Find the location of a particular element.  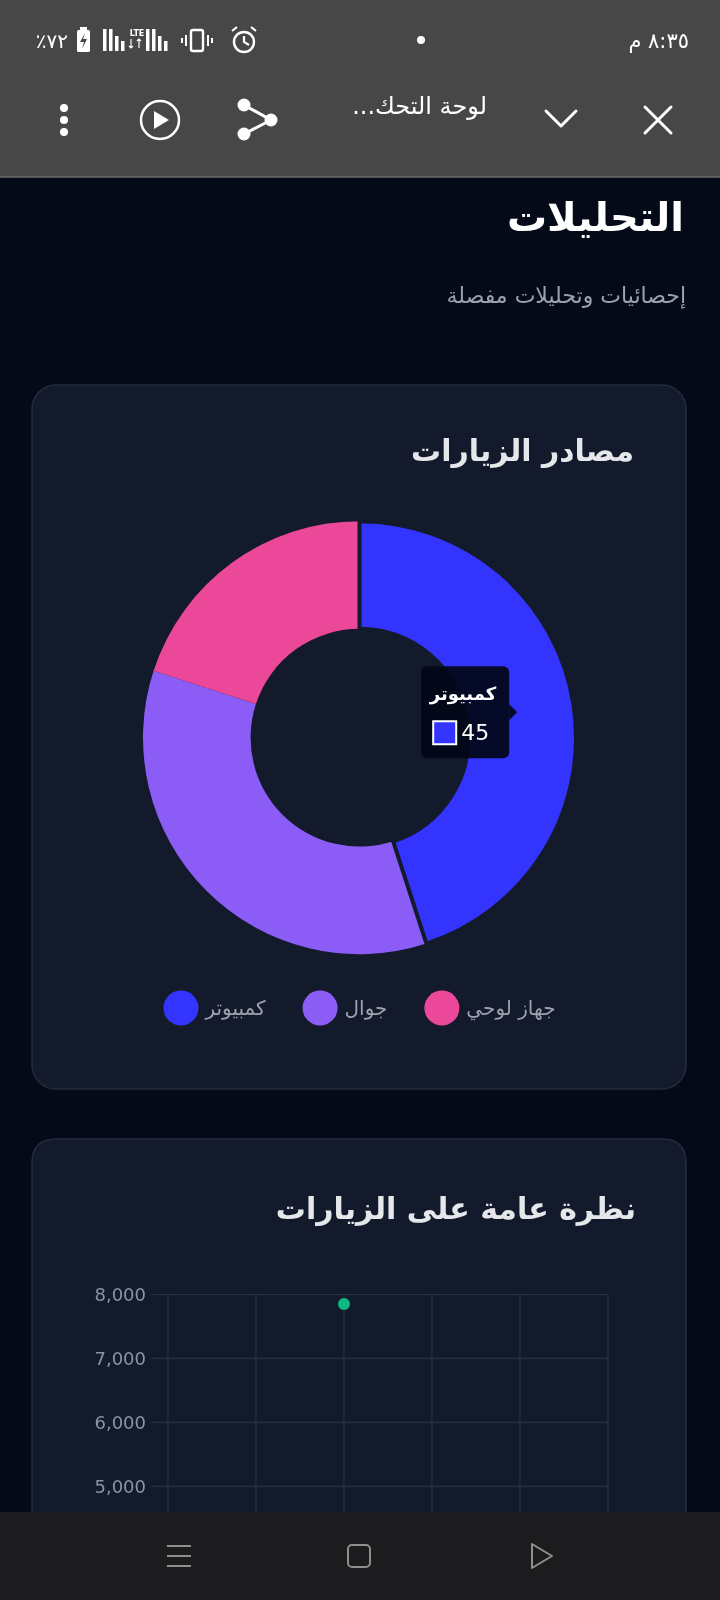

slice-label: كمبيوتر is located at coordinates (462, 693).